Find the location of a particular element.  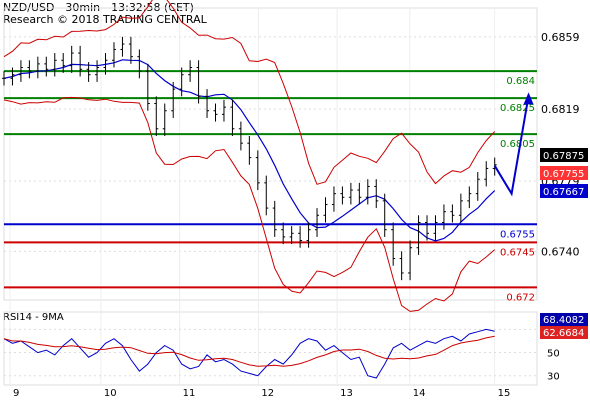

level-label: 0.6805 is located at coordinates (517, 144).